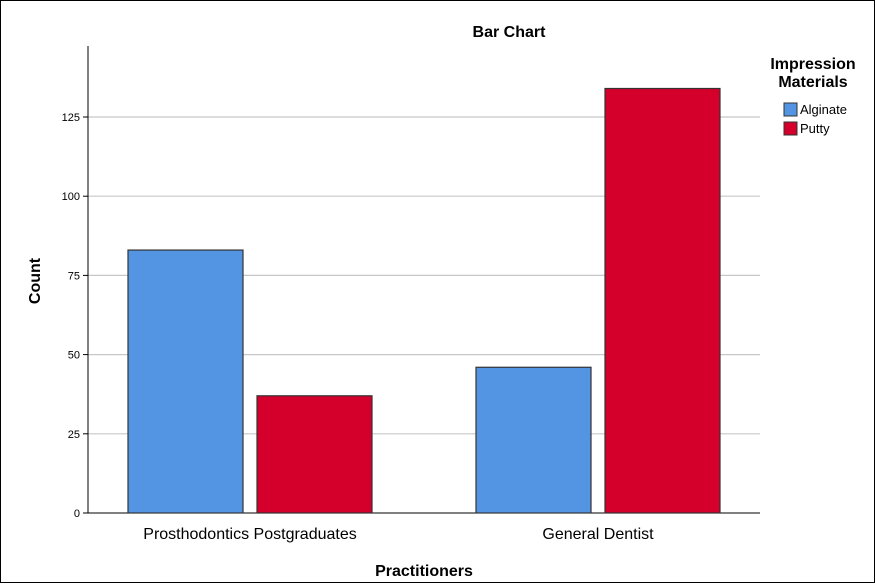 This screenshot has width=875, height=584. Describe the element at coordinates (510, 32) in the screenshot. I see `chart-title: Bar Chart` at that location.